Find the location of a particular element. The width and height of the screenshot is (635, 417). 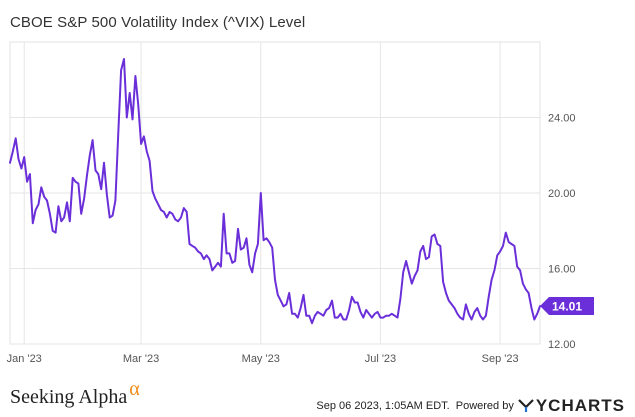

seeking-alpha-wordmark: Seeking Alpha is located at coordinates (69, 397).